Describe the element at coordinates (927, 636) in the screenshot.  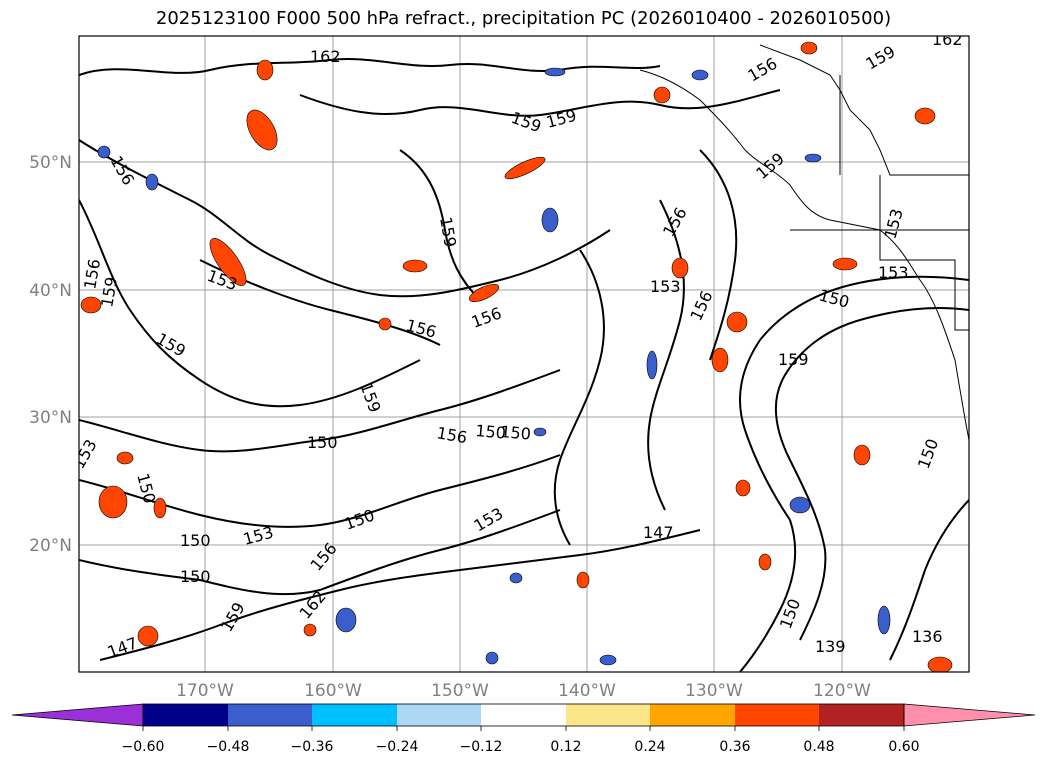
I see `contour-label: 136` at that location.